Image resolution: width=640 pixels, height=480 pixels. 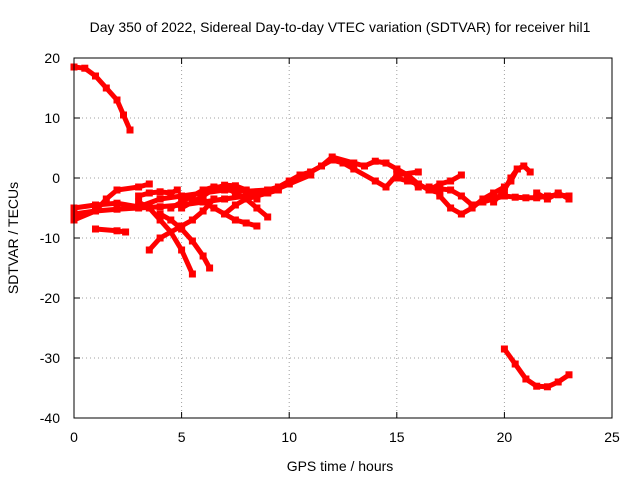 I want to click on y-tick-label: -40, so click(x=50, y=418).